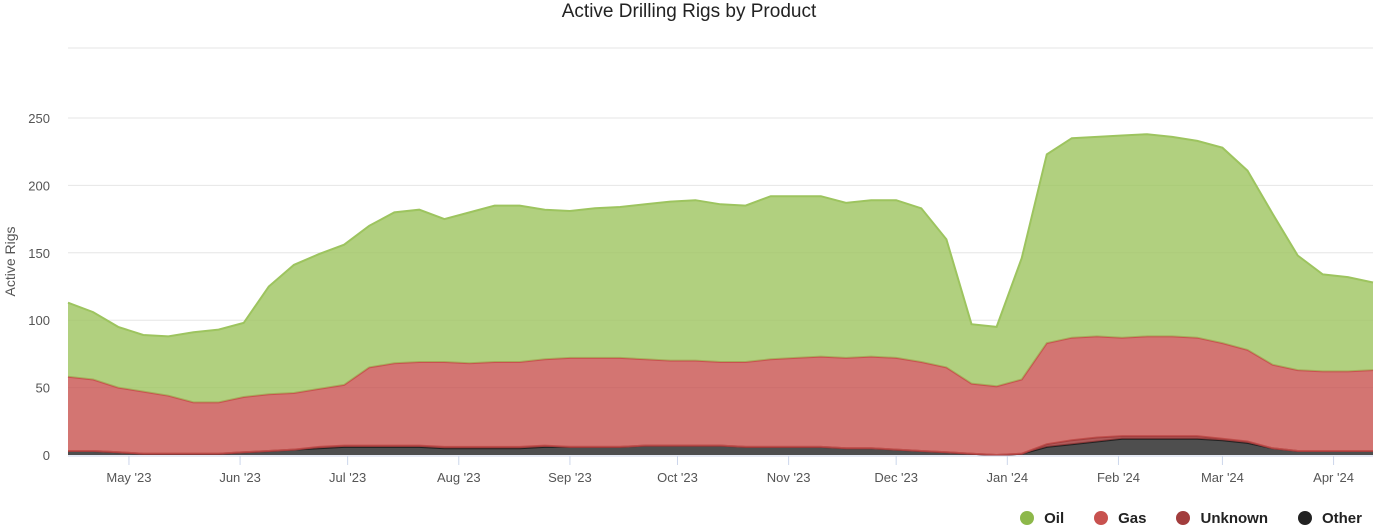 This screenshot has height=531, width=1378. I want to click on chart-legend: Oil Gas Unknown Other, so click(1176, 518).